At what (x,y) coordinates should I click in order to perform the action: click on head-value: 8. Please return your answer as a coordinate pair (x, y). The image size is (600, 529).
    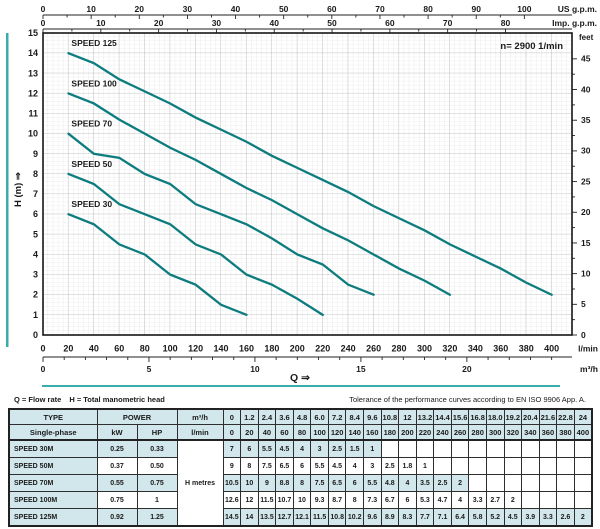
    Looking at the image, I should click on (249, 466).